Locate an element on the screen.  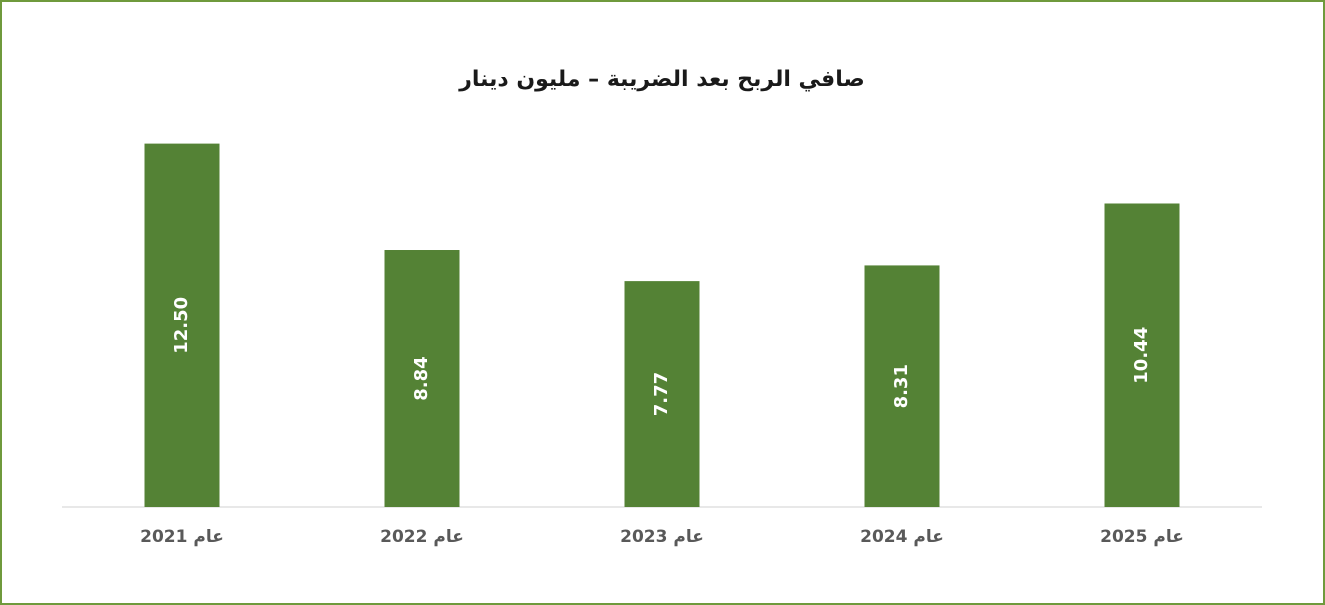
data-label: 8.84 is located at coordinates (421, 378).